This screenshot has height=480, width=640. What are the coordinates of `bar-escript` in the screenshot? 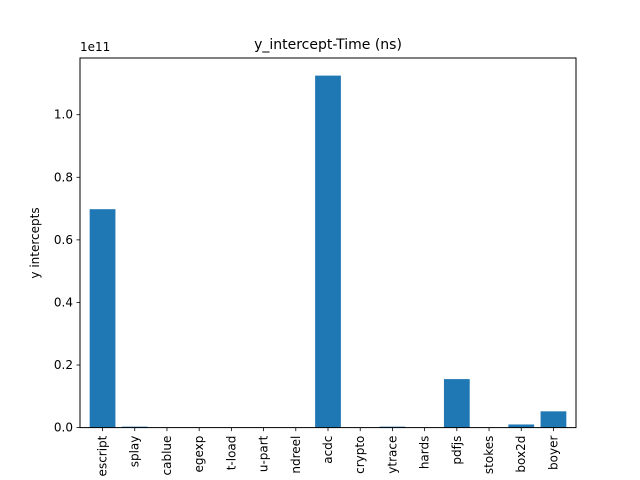 It's located at (102, 318).